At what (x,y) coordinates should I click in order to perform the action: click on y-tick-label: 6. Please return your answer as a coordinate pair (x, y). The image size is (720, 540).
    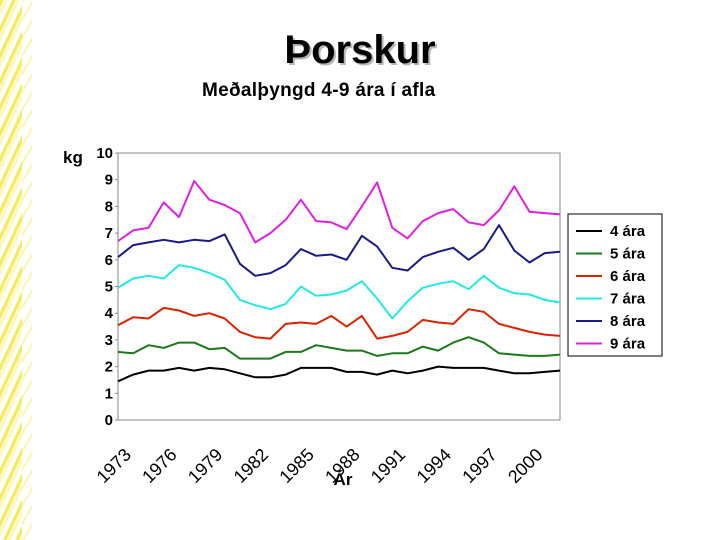
    Looking at the image, I should click on (109, 260).